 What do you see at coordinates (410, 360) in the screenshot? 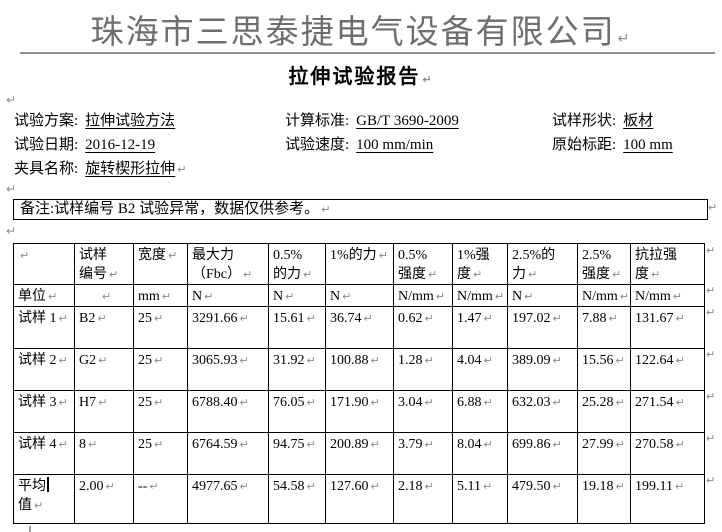
I see `cell-text: 1.28` at bounding box center [410, 360].